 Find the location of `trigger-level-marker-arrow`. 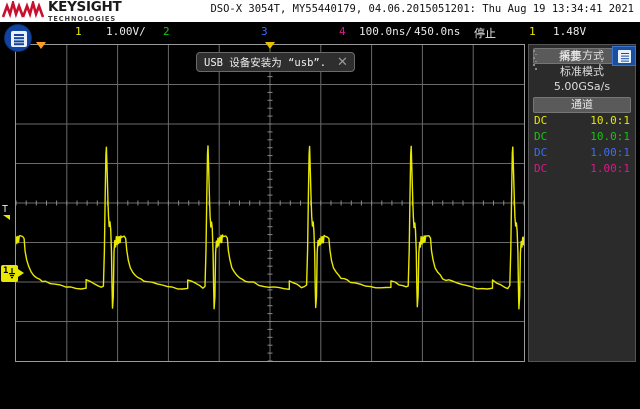

trigger-level-marker-arrow is located at coordinates (6, 217).